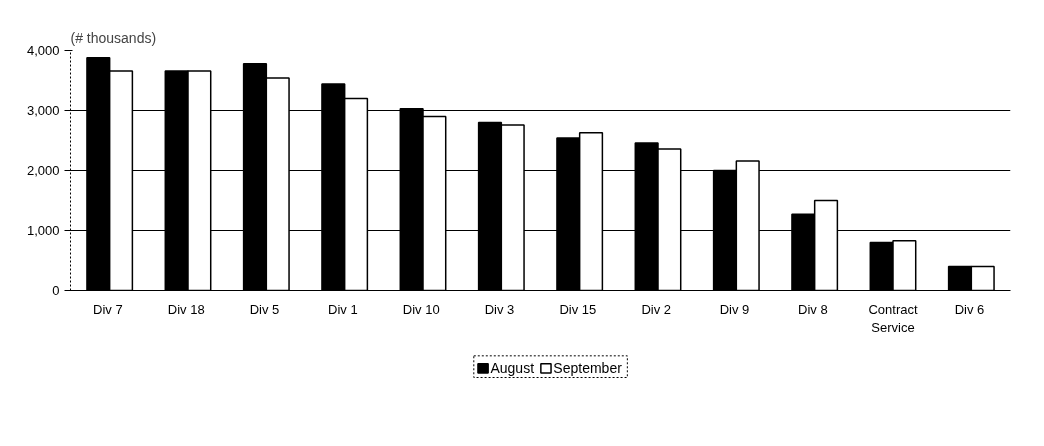  Describe the element at coordinates (43, 110) in the screenshot. I see `y-tick-label: 3,000` at that location.